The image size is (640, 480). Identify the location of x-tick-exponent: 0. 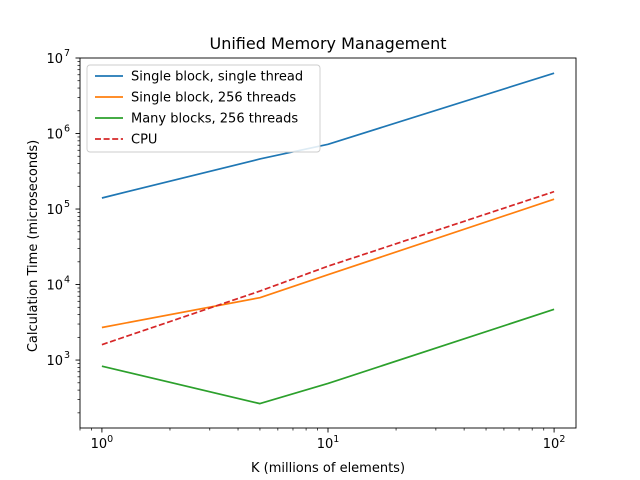
(110, 439).